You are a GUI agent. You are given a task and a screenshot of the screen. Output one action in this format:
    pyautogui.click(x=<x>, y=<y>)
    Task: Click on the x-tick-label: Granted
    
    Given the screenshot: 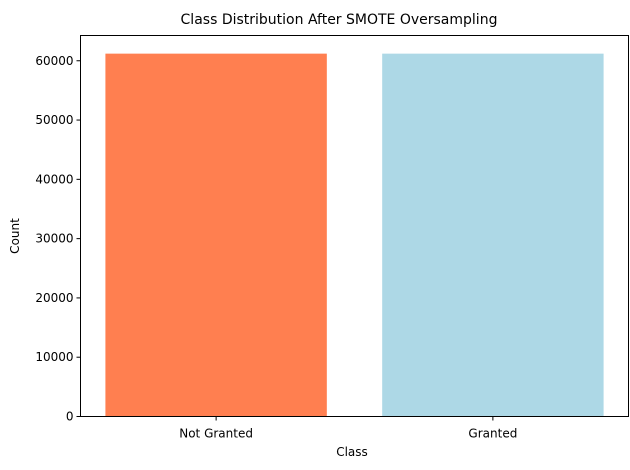 What is the action you would take?
    pyautogui.click(x=492, y=434)
    